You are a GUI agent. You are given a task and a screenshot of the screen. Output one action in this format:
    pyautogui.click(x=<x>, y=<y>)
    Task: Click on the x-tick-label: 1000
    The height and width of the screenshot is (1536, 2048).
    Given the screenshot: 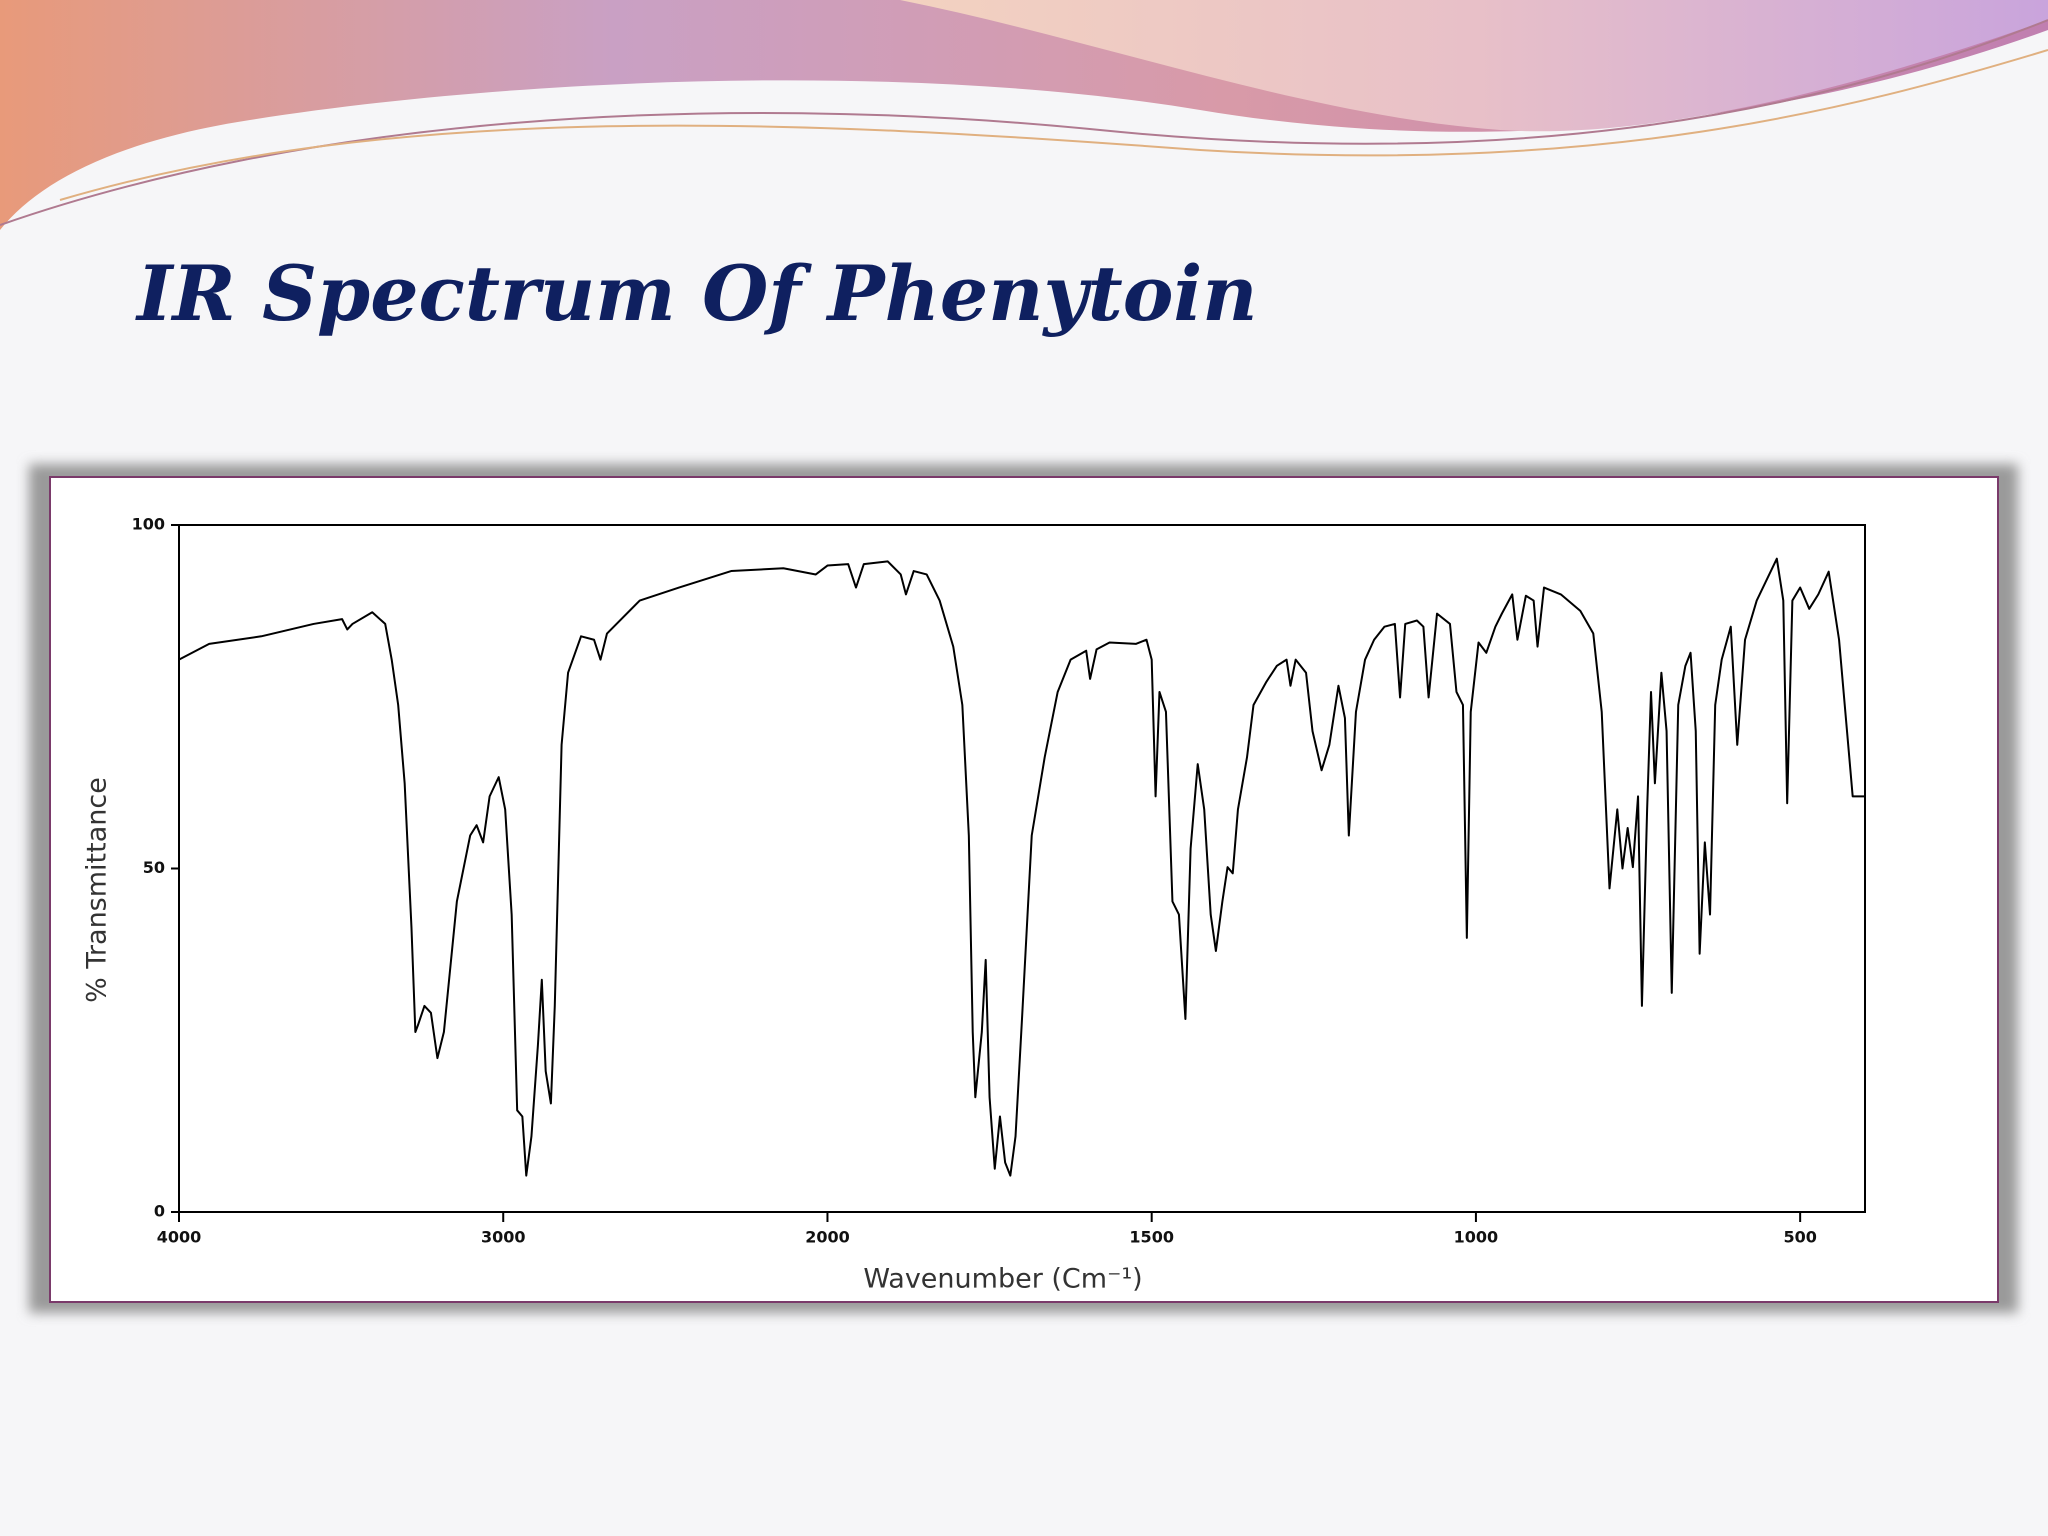 What is the action you would take?
    pyautogui.click(x=1476, y=1237)
    